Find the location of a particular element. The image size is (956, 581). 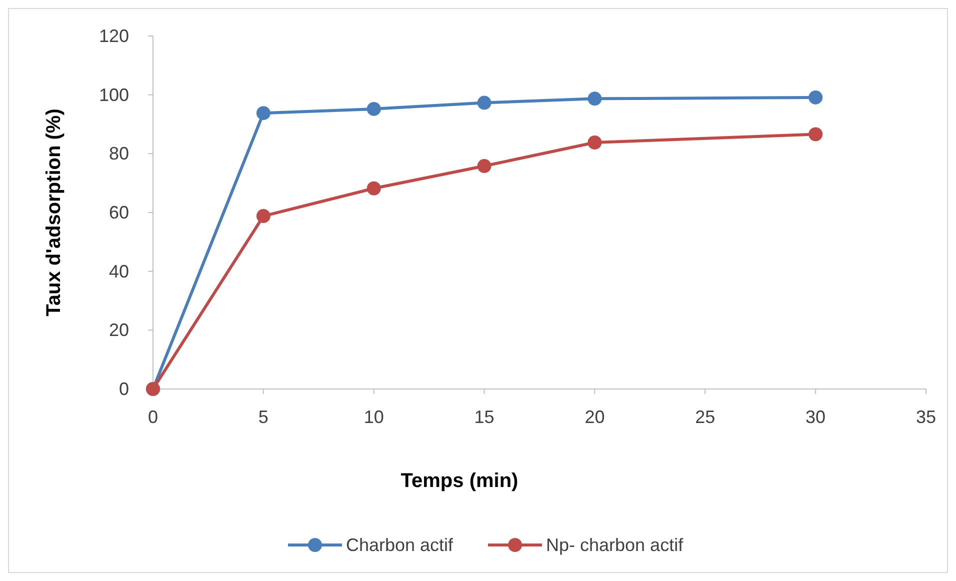

x-tick-label: 15 is located at coordinates (484, 417).